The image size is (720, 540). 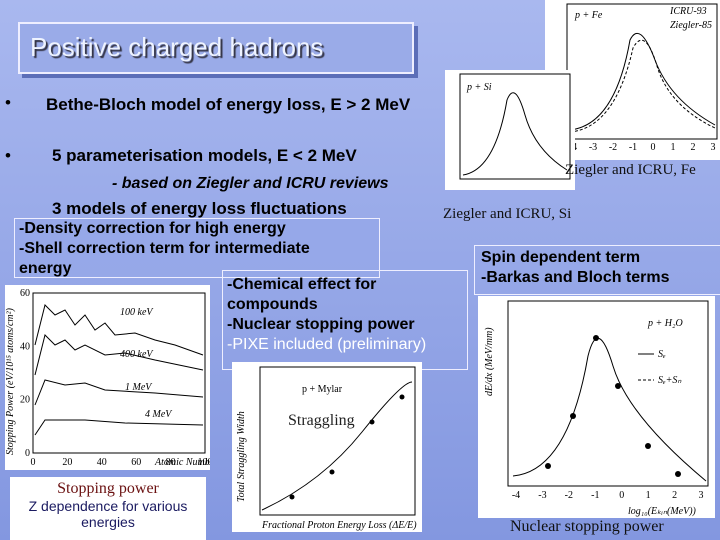 I want to click on legend: Sₑ, so click(x=662, y=354).